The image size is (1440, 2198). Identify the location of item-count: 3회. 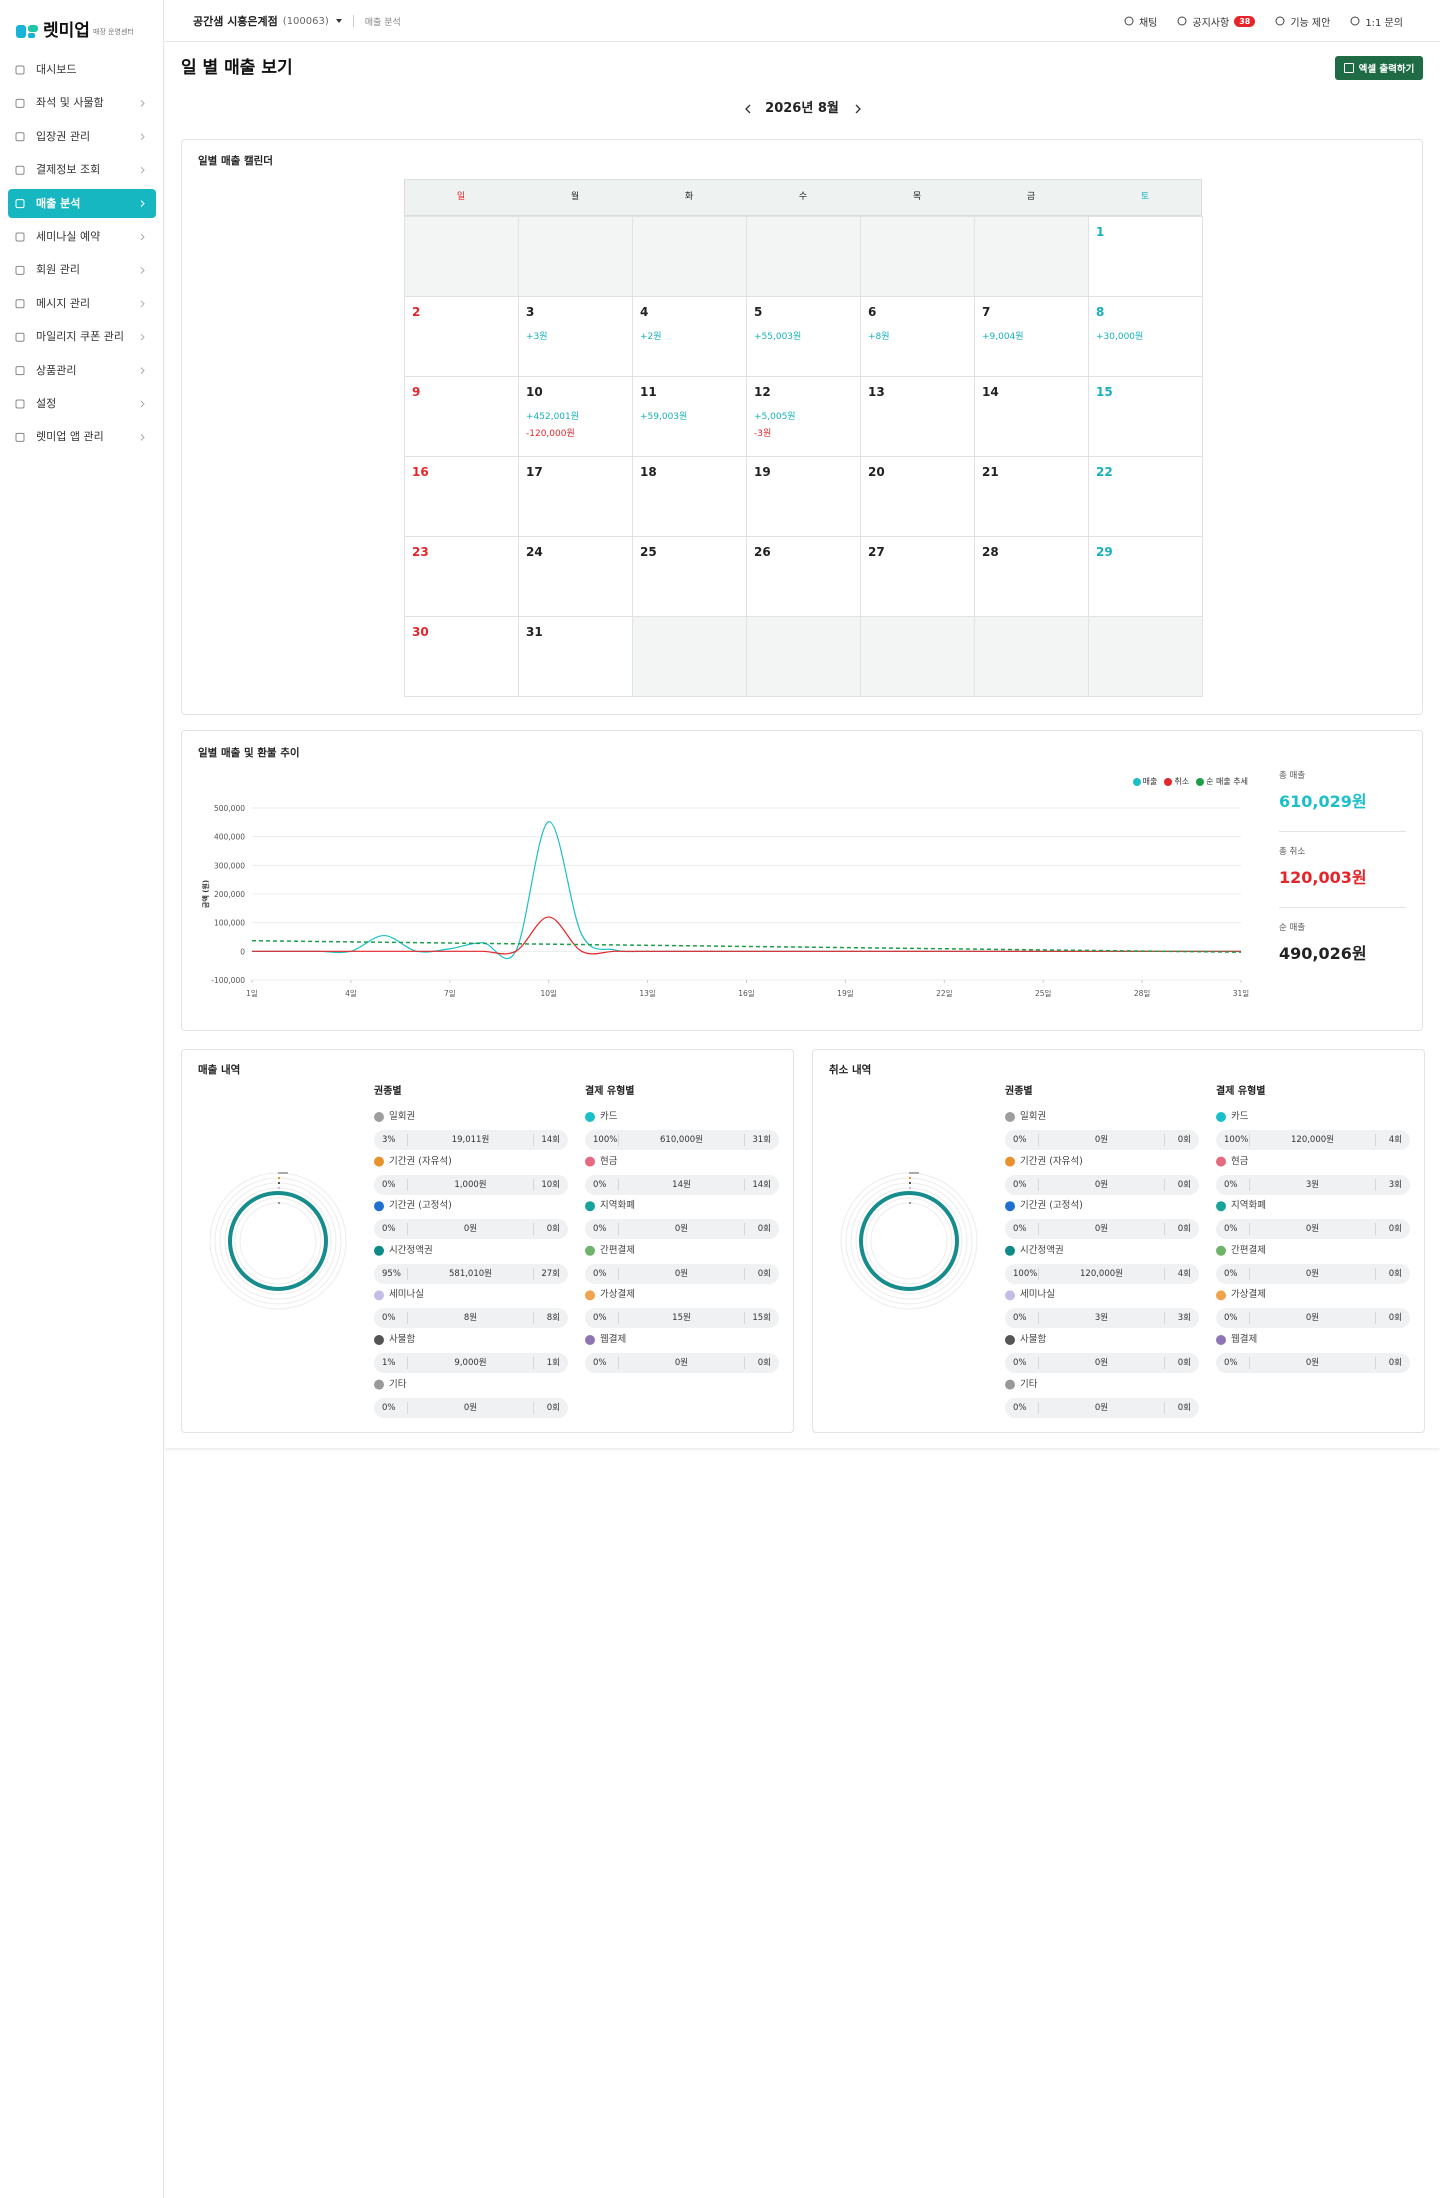
(1395, 1184).